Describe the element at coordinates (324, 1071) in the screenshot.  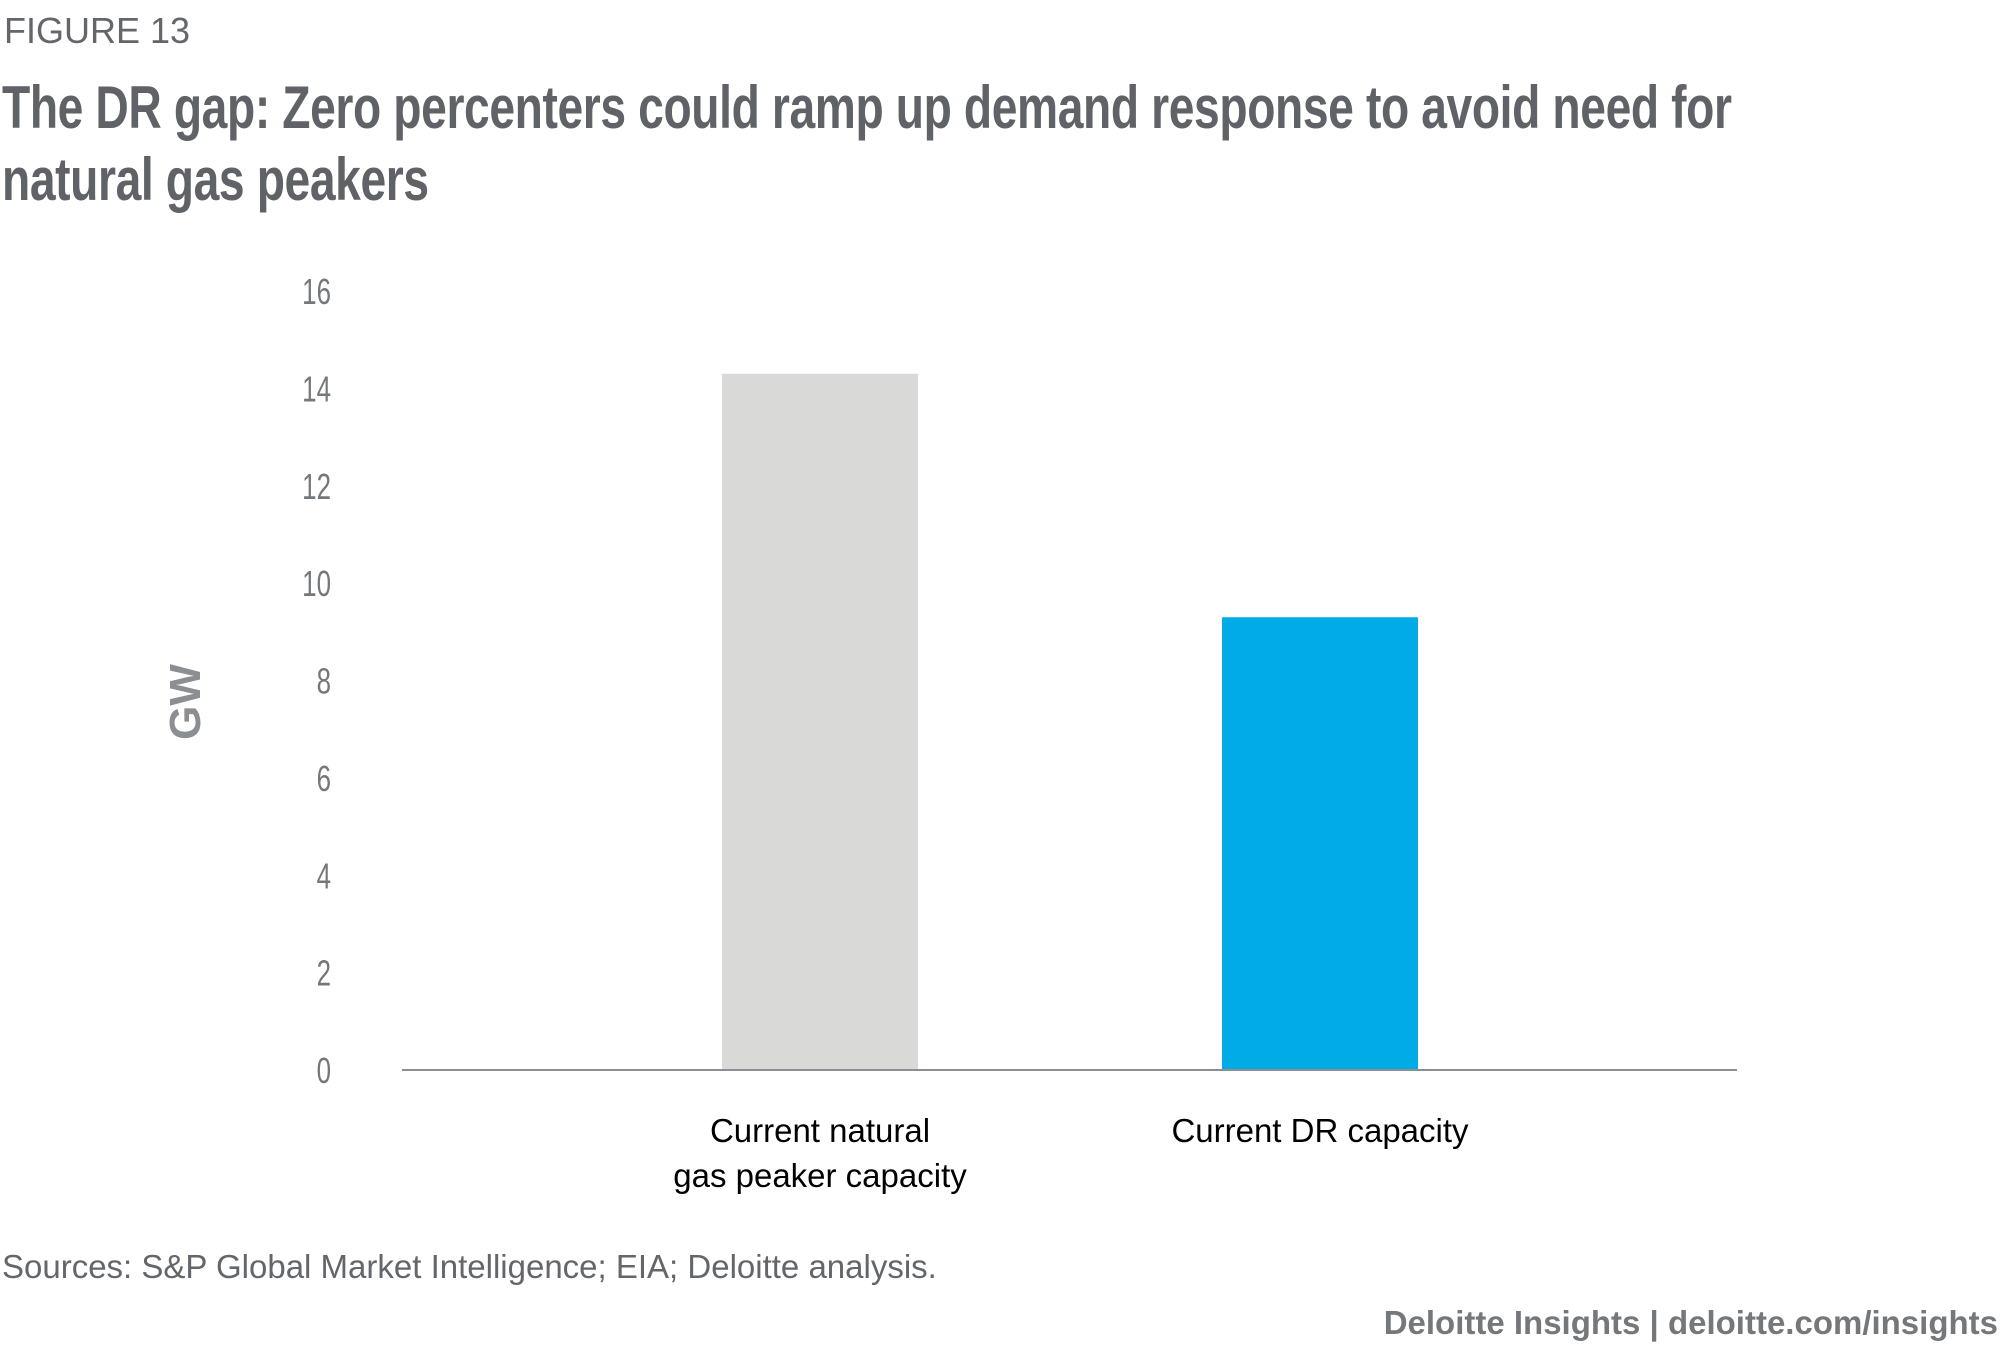
I see `y-tick-label: 0` at that location.